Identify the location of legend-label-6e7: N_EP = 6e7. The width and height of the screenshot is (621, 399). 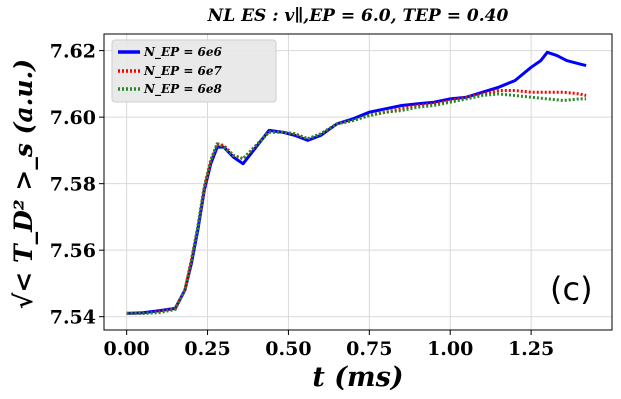
(183, 71).